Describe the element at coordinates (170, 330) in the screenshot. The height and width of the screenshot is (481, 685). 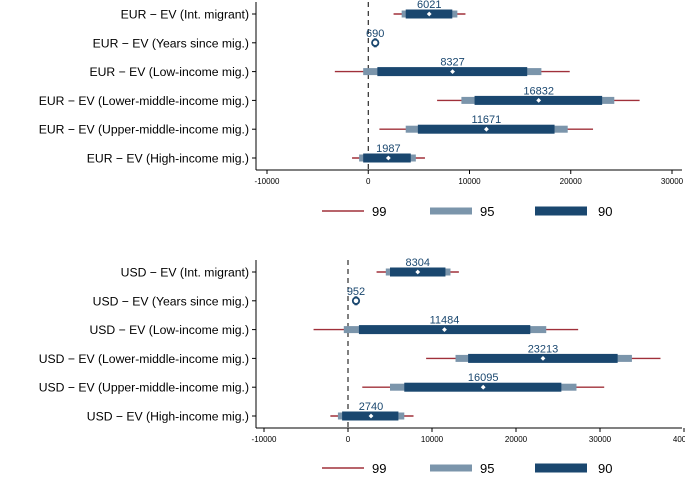
I see `row-label: USD − EV (Low-income mig.)` at that location.